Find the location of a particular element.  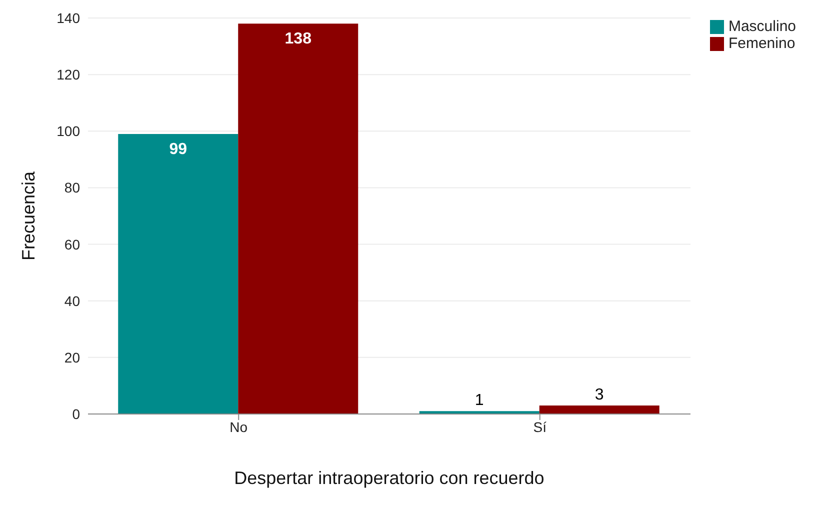

y-tick-label: 100 is located at coordinates (68, 131).